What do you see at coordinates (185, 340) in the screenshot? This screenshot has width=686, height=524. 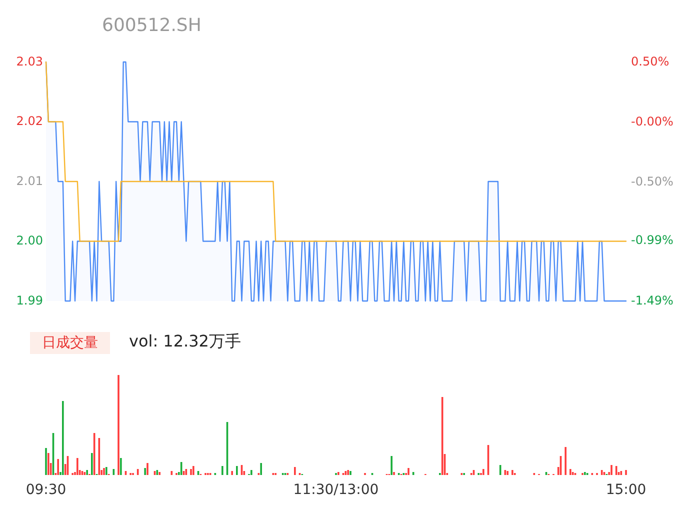 I see `chart-subtitle: vol: 12.32万手` at bounding box center [185, 340].